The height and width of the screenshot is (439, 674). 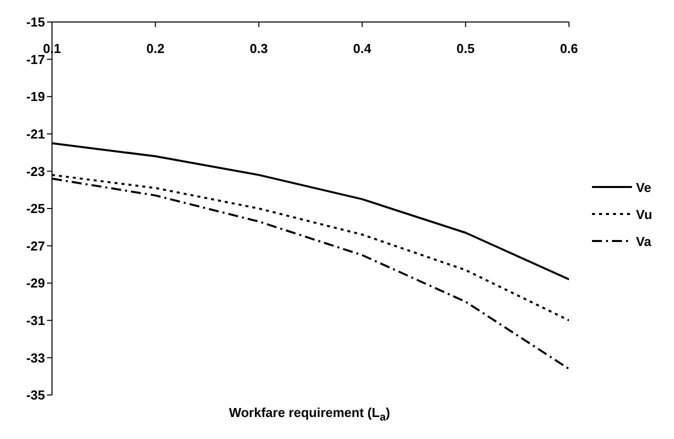 I want to click on x-tick-label: 0.5, so click(x=465, y=48).